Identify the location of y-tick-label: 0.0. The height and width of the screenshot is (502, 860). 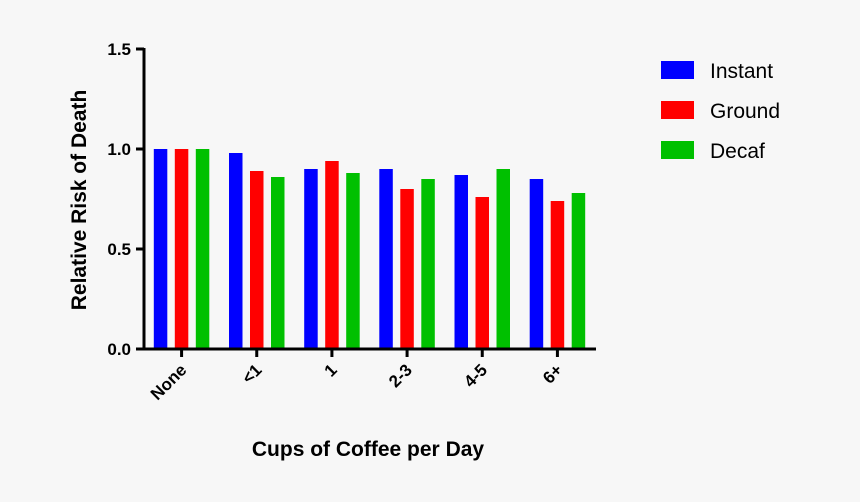
(119, 349).